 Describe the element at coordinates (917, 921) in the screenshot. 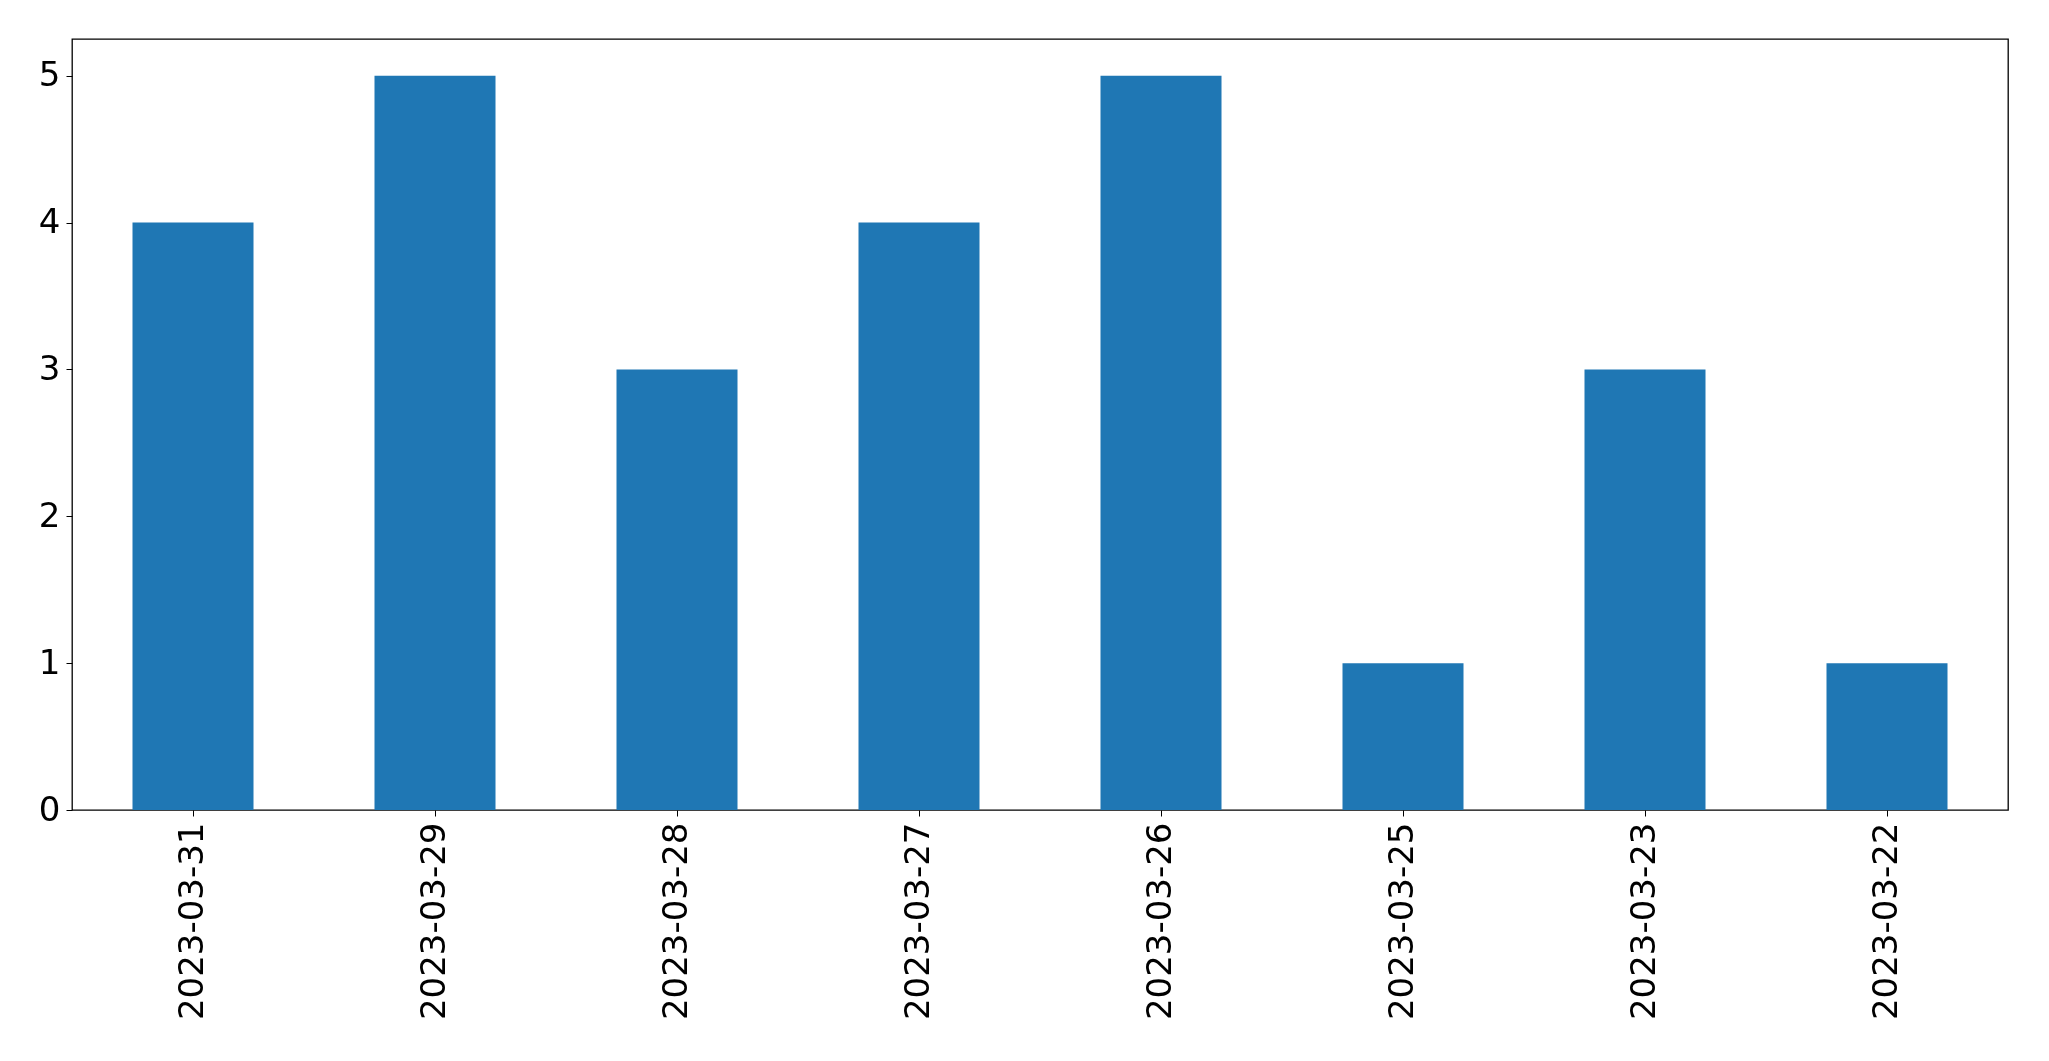

I see `x-tick-label: 2023-03-27` at that location.